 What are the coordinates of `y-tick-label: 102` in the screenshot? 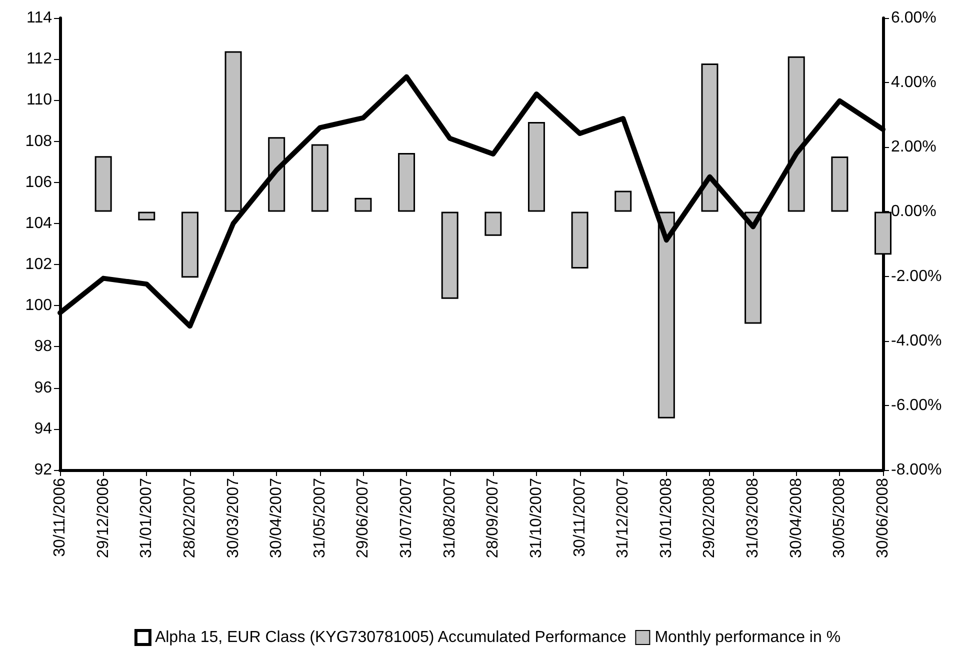 It's located at (38, 265).